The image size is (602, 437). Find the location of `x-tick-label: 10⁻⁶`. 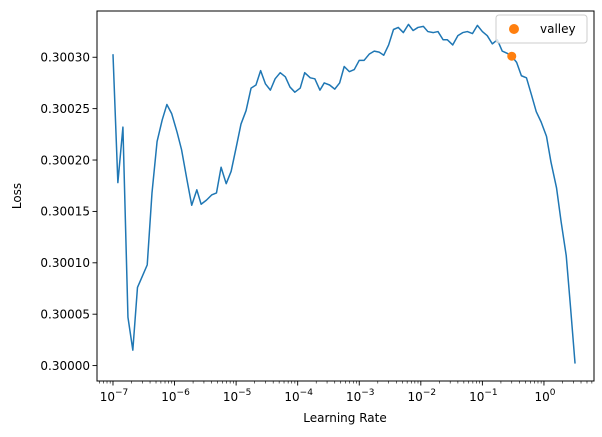

x-tick-label: 10⁻⁶ is located at coordinates (175, 396).